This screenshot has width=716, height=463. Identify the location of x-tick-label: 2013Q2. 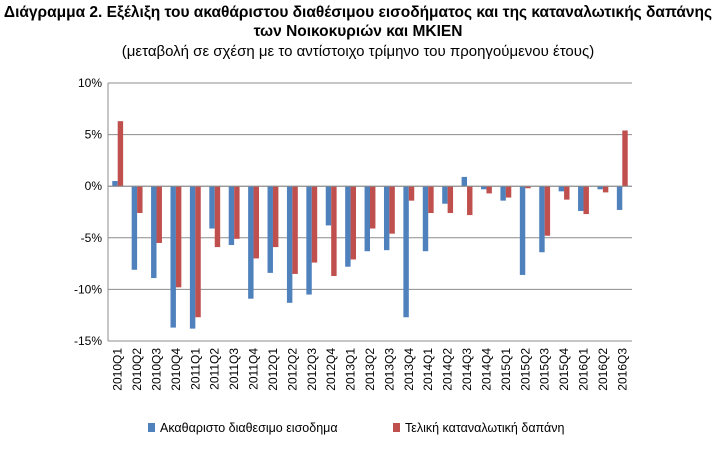
(370, 369).